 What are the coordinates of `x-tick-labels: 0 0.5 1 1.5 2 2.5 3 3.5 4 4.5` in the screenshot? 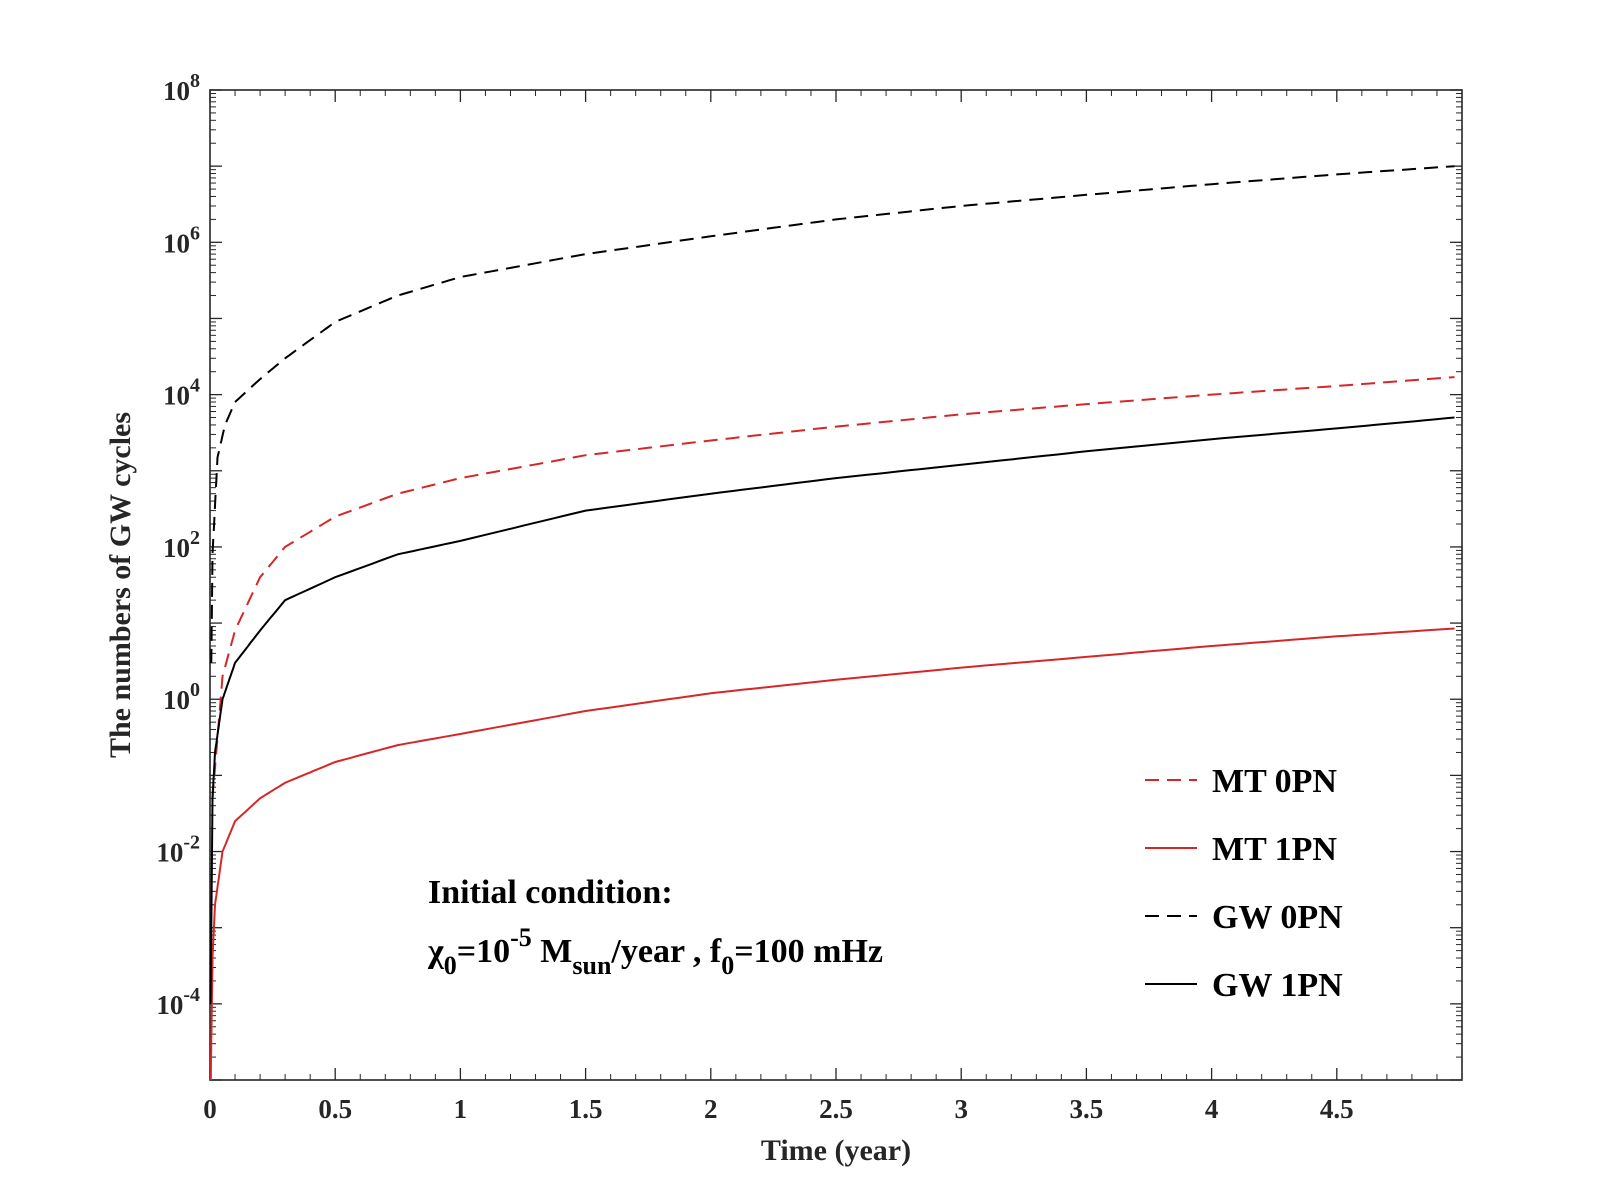 It's located at (778, 1109).